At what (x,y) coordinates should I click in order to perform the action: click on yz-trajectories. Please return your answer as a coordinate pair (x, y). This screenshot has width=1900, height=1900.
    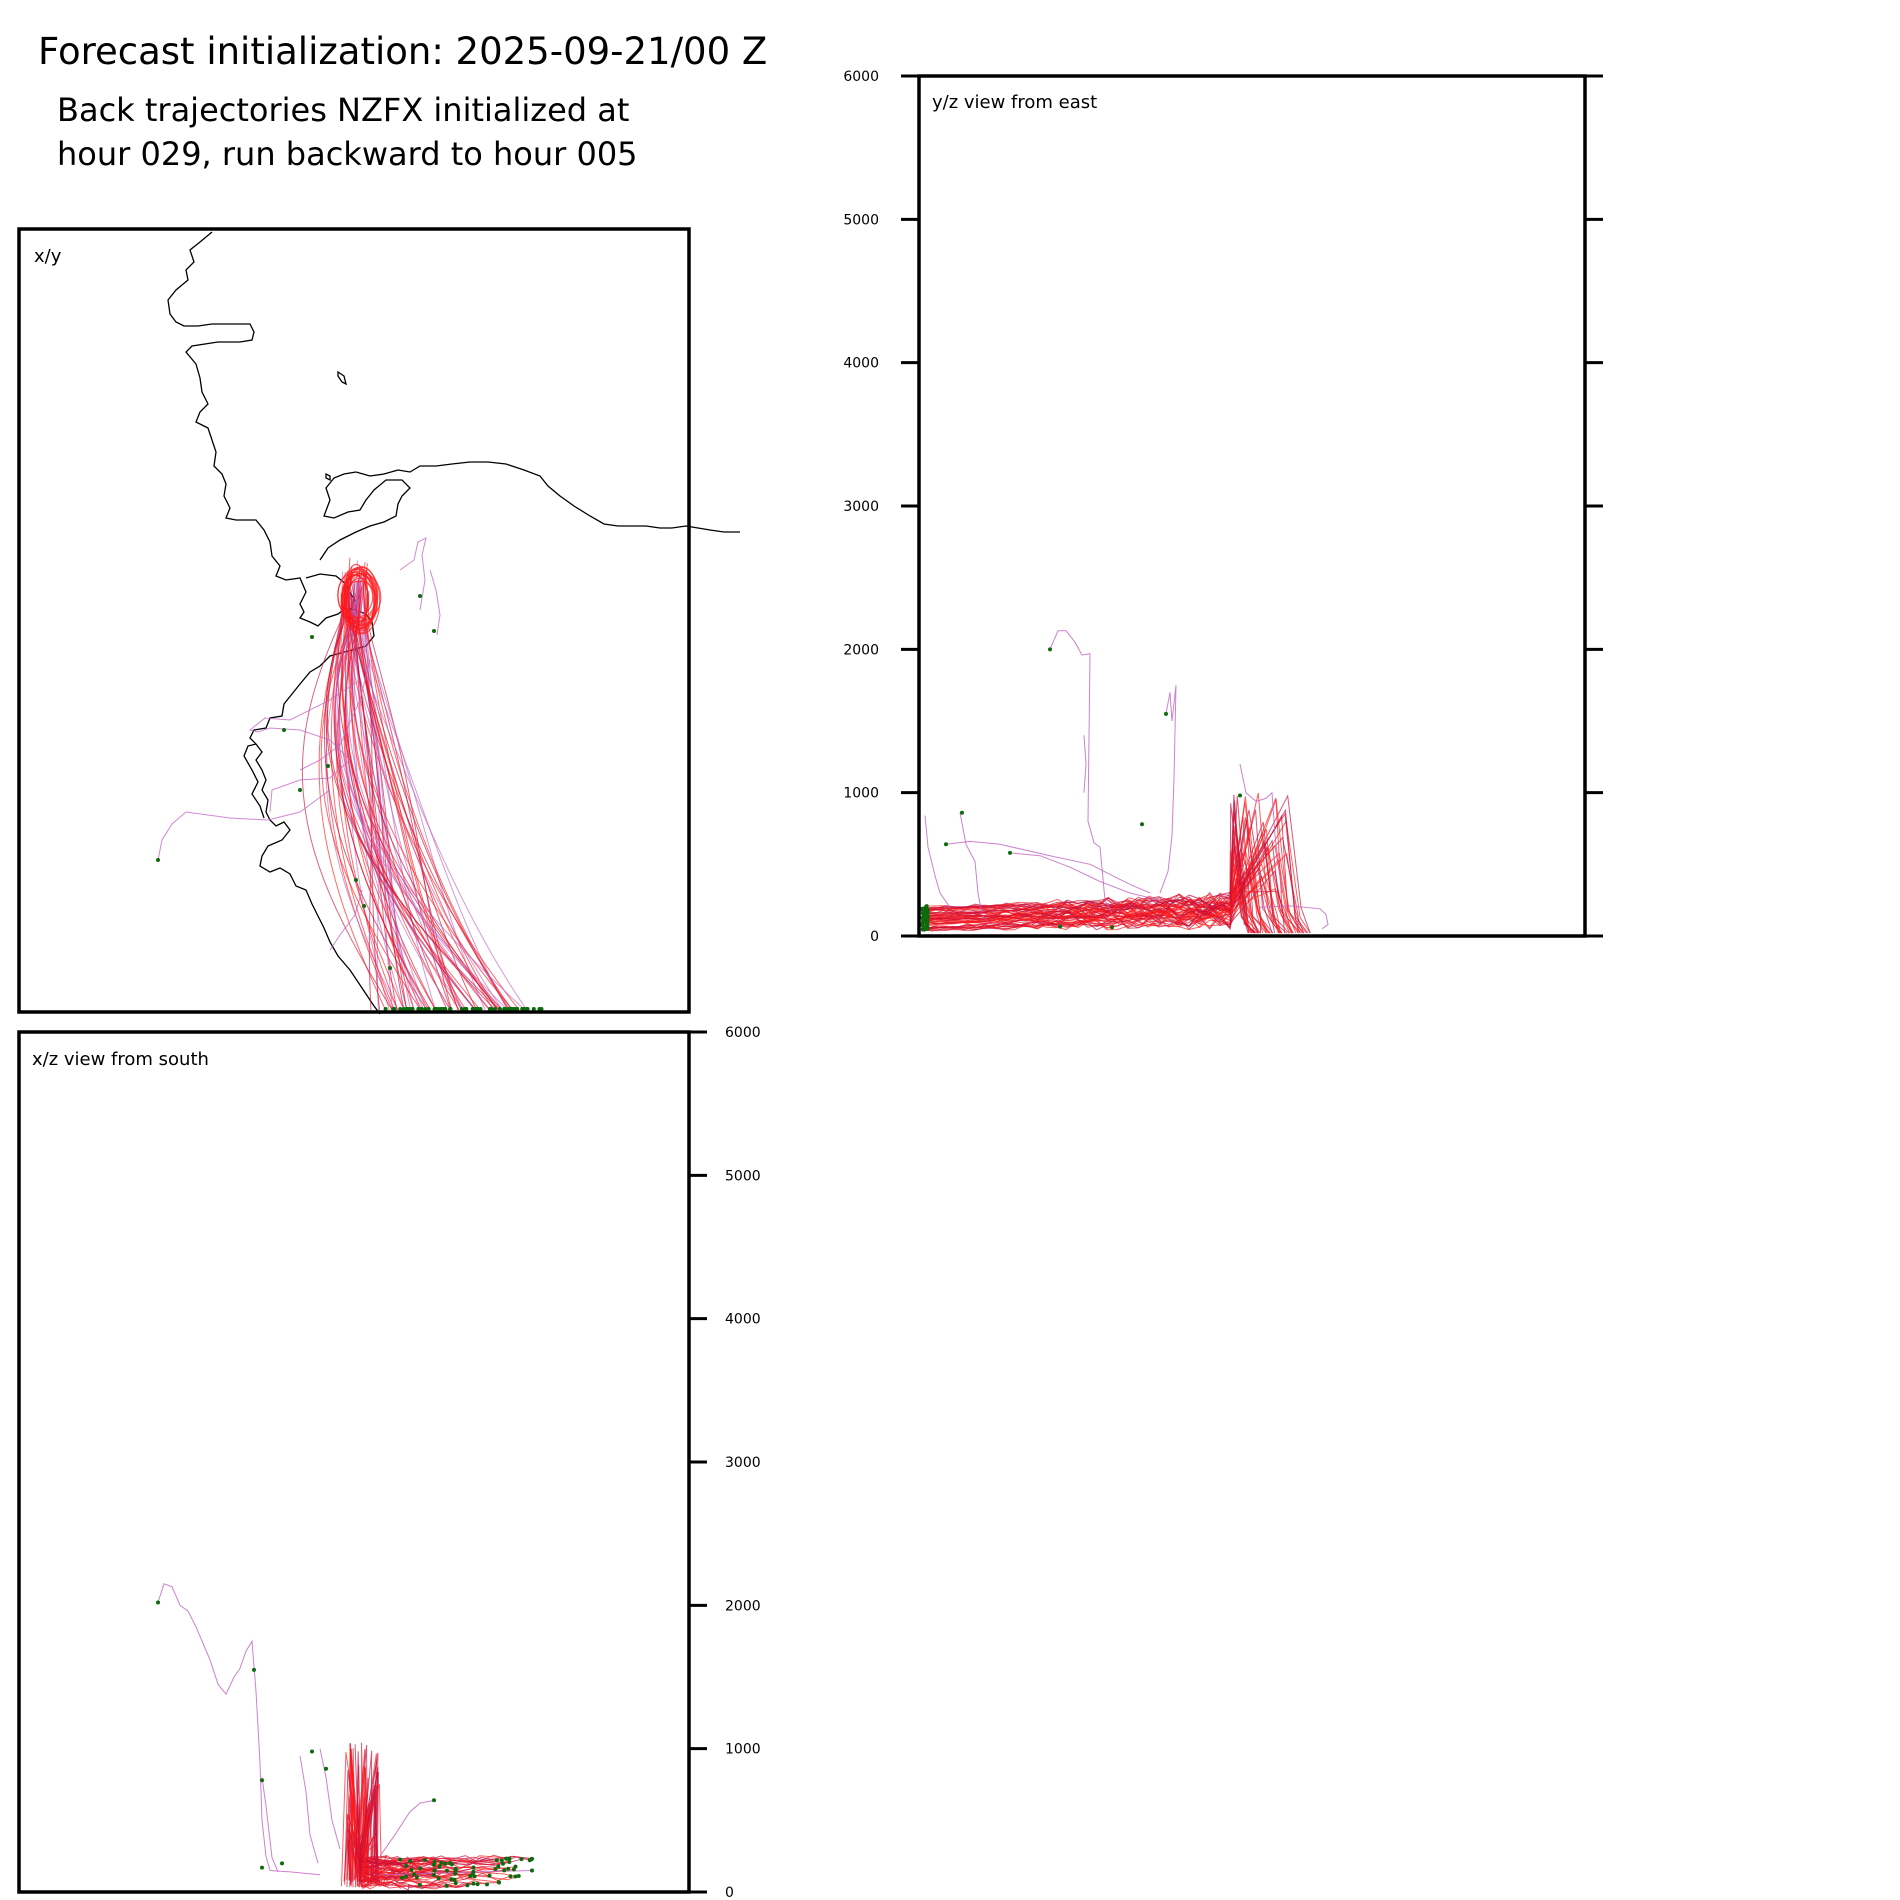
    Looking at the image, I should click on (1125, 782).